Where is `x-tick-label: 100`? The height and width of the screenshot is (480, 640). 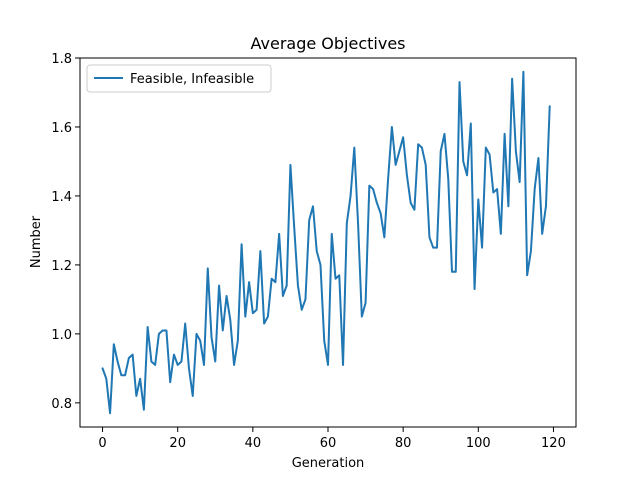
x-tick-label: 100 is located at coordinates (478, 443).